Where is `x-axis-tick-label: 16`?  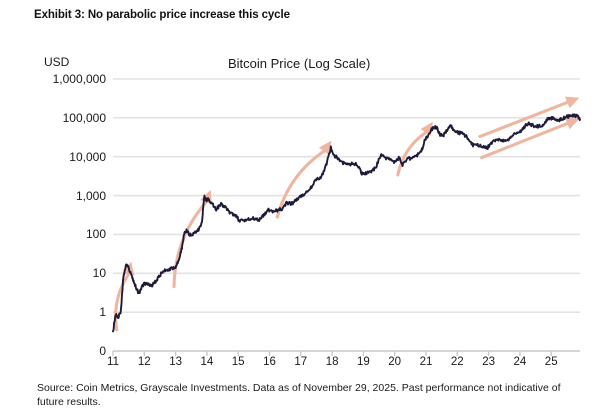
x-axis-tick-label: 16 is located at coordinates (269, 362).